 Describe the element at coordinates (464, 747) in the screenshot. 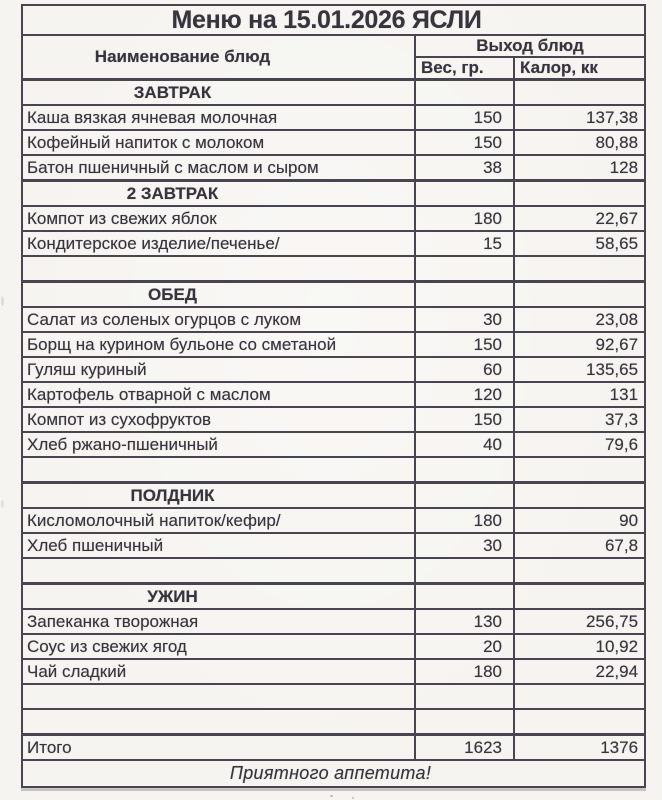

I see `total-weight: 1623` at that location.